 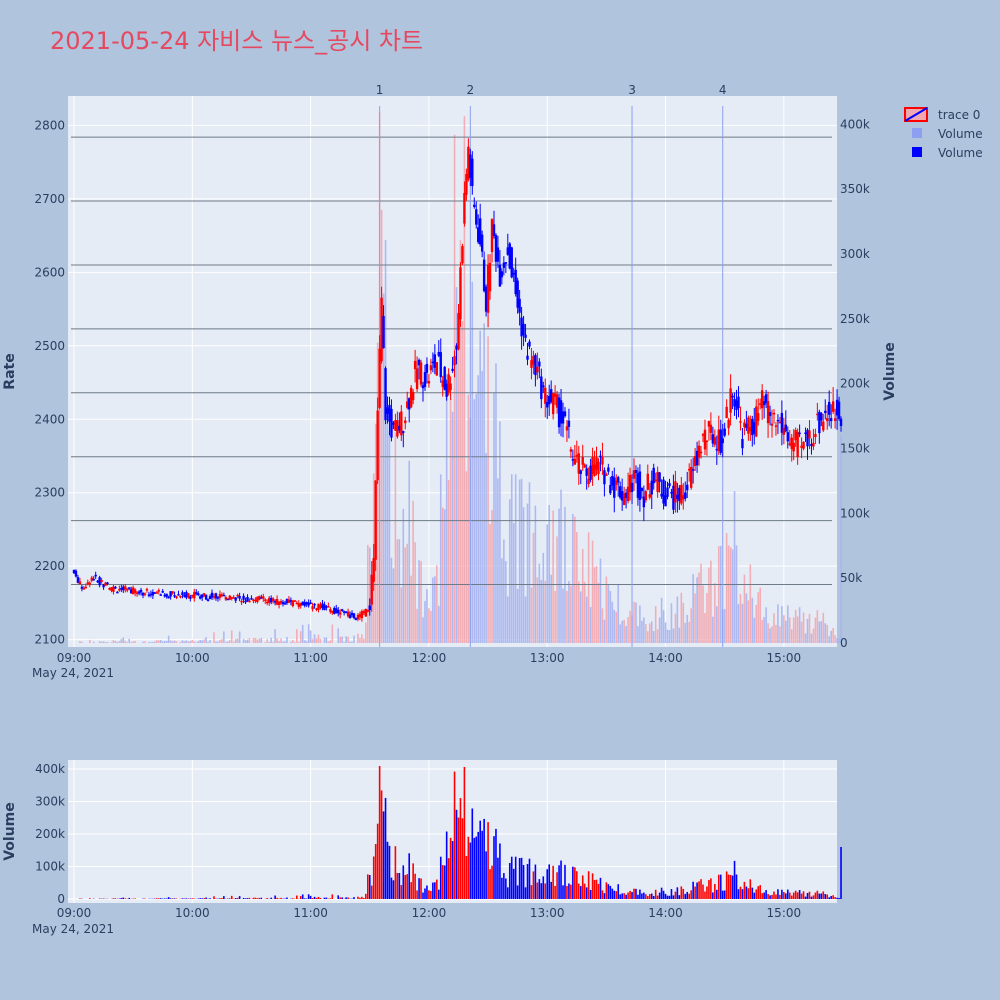 What do you see at coordinates (49, 272) in the screenshot?
I see `y-tick-label: 2600` at bounding box center [49, 272].